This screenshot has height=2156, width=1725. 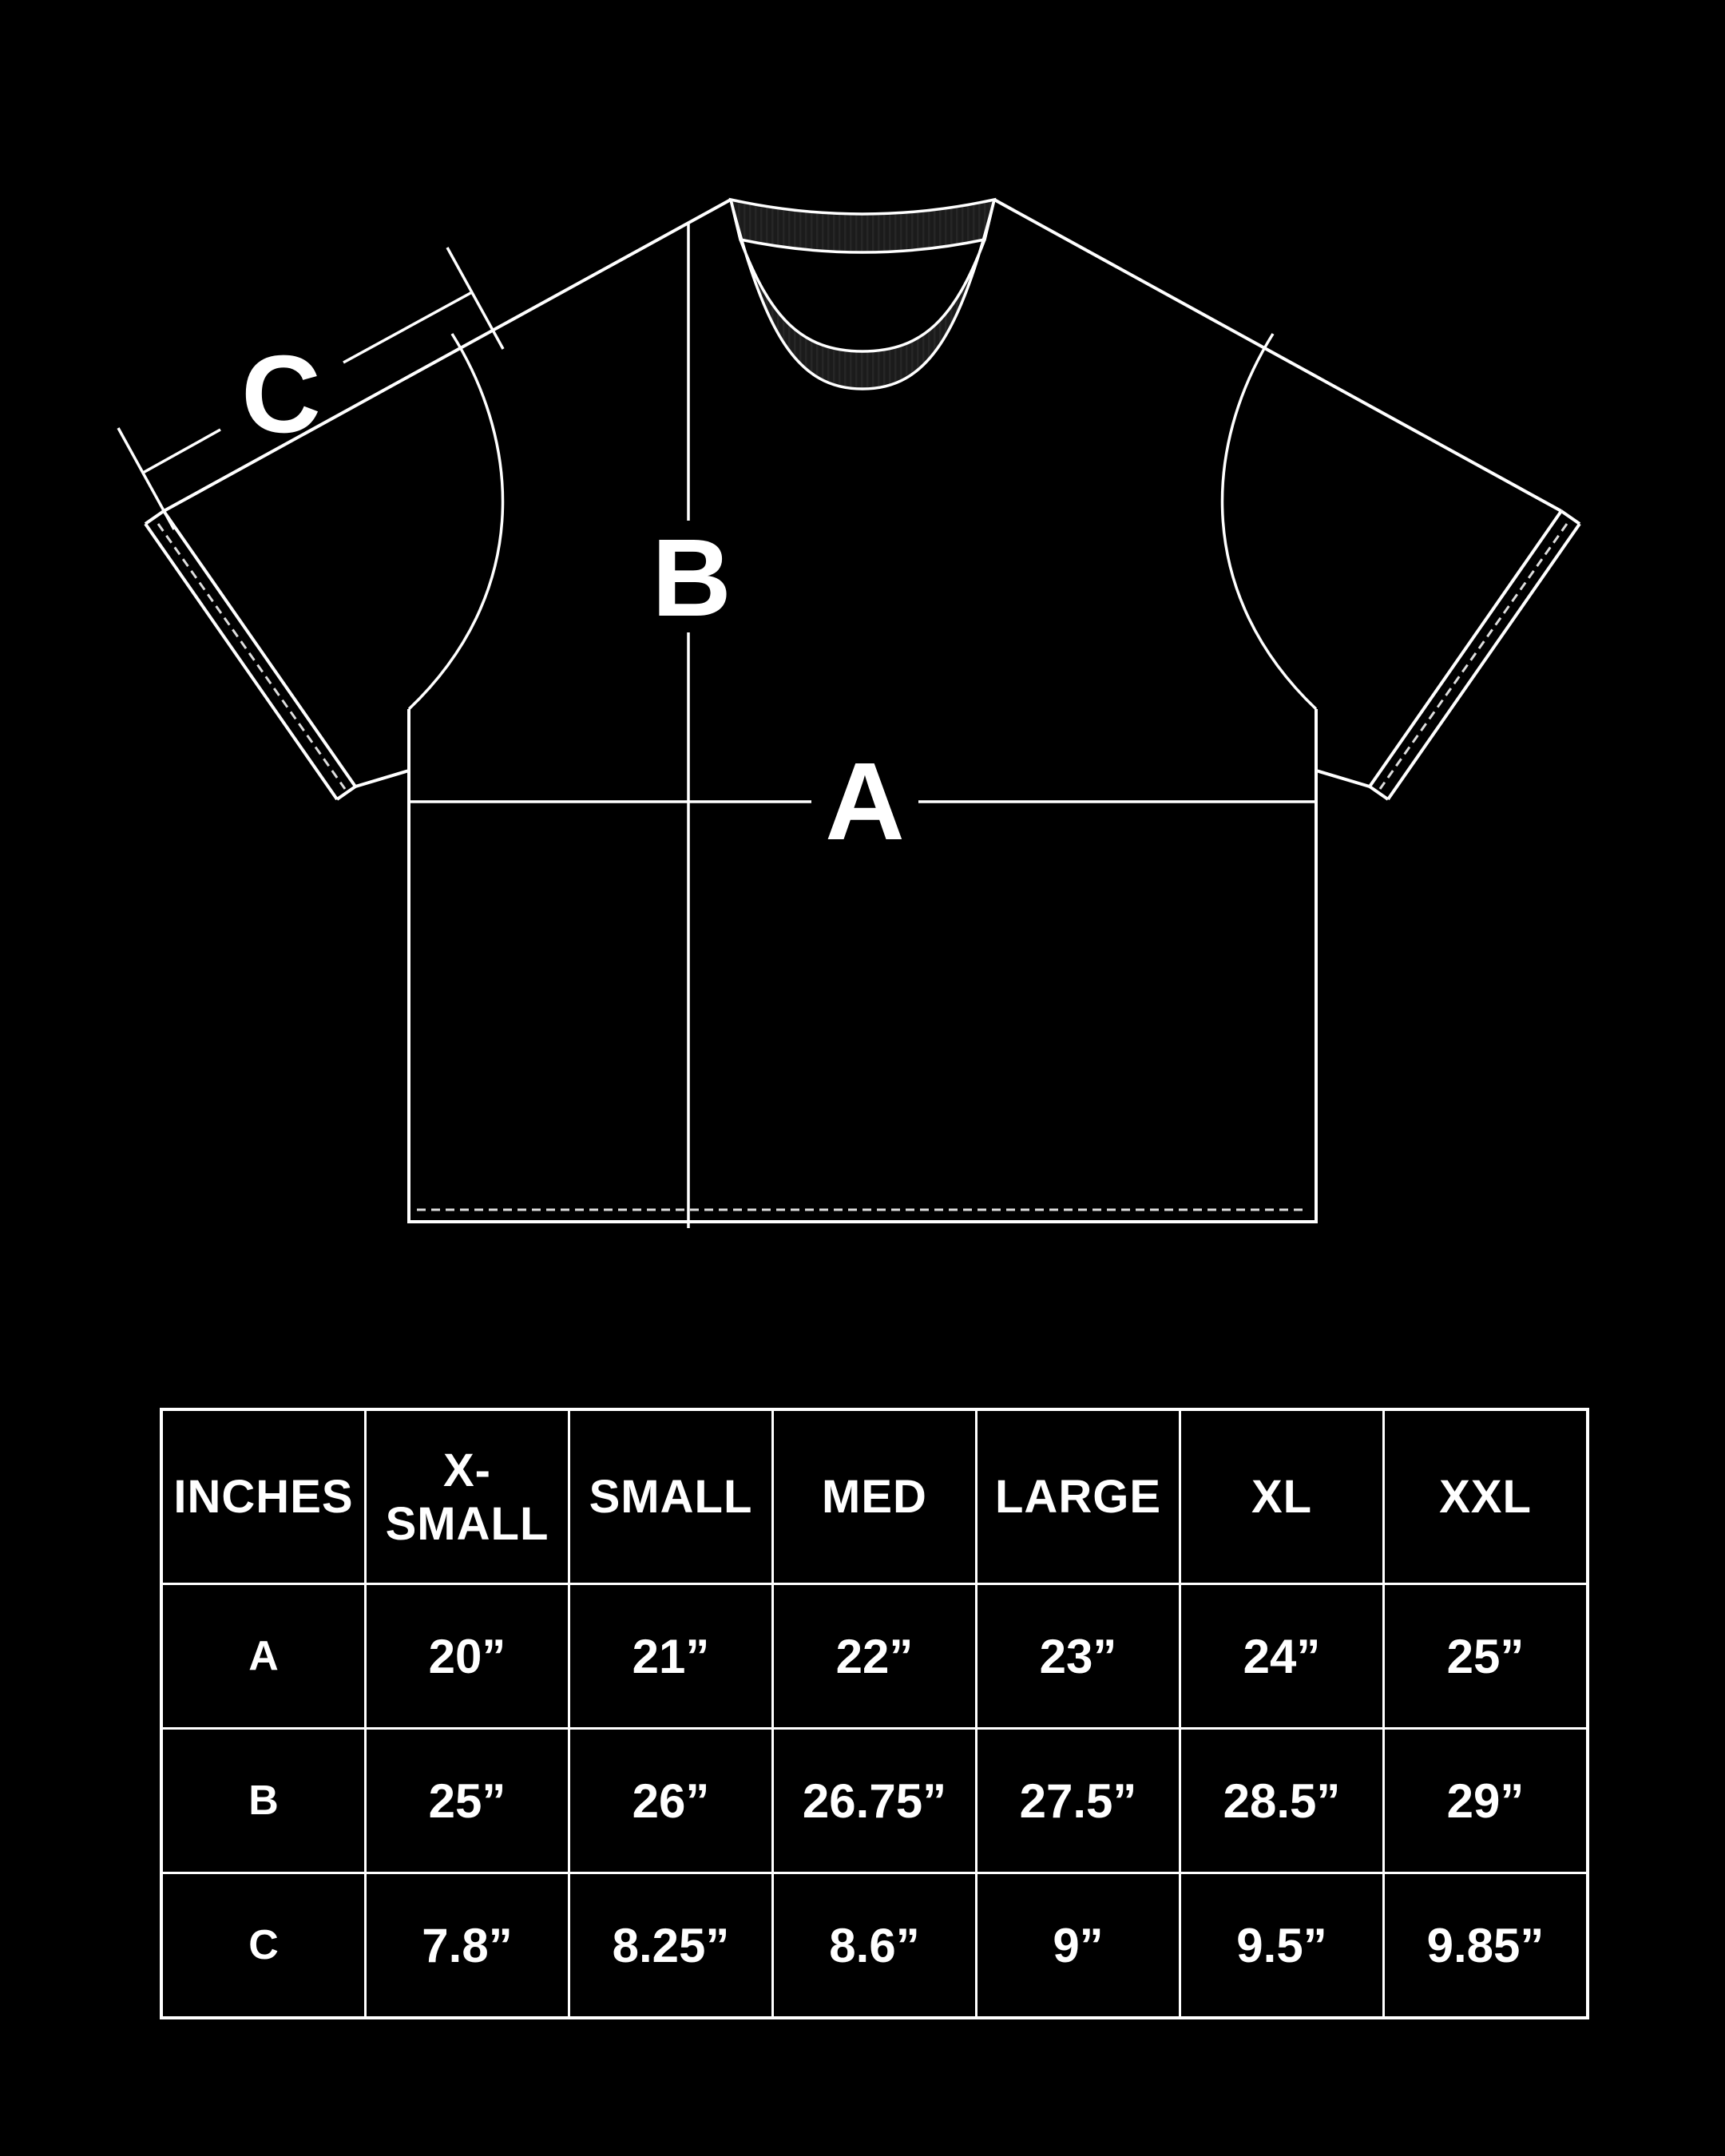 What do you see at coordinates (1486, 1656) in the screenshot?
I see `cell-a-xxl: 25”` at bounding box center [1486, 1656].